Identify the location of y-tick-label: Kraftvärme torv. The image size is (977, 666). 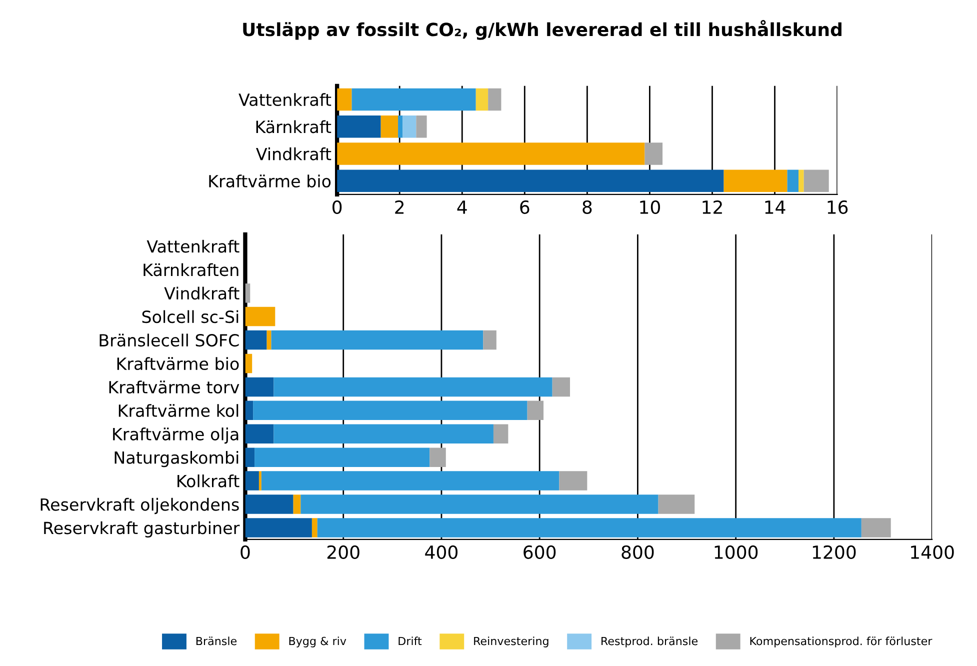
(174, 387).